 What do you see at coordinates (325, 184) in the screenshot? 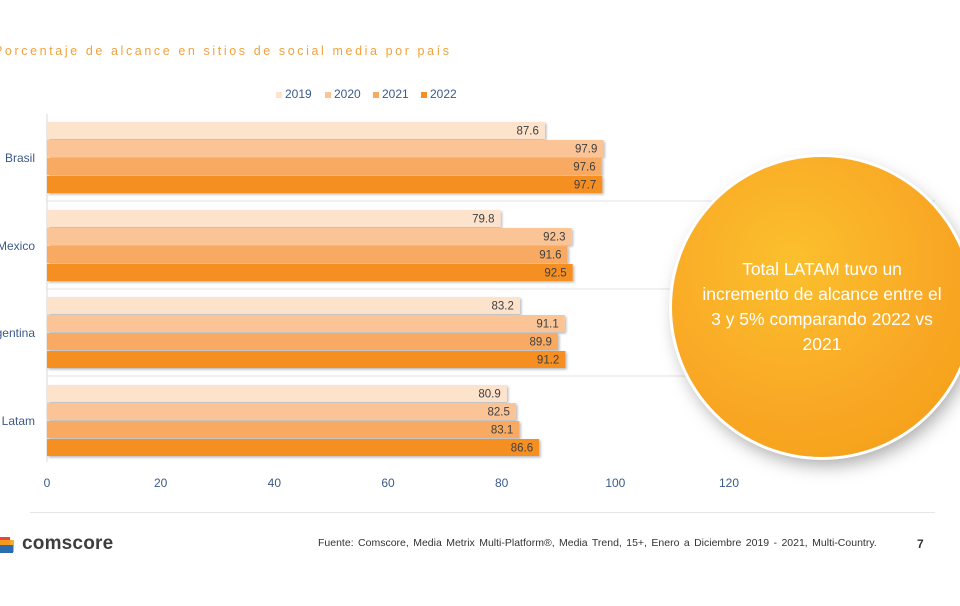
I see `bar-2022-brasil` at bounding box center [325, 184].